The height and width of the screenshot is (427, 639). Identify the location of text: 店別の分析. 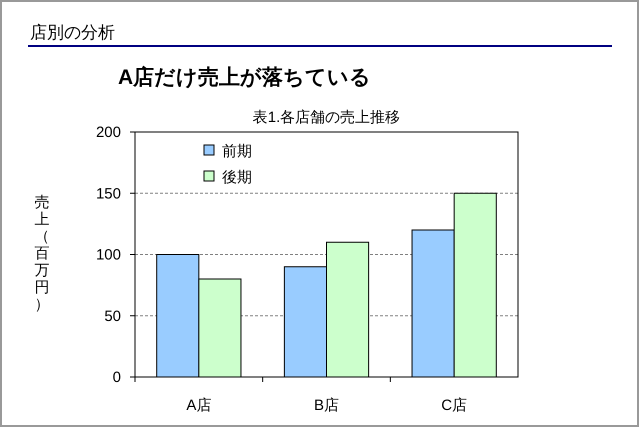
(72, 32).